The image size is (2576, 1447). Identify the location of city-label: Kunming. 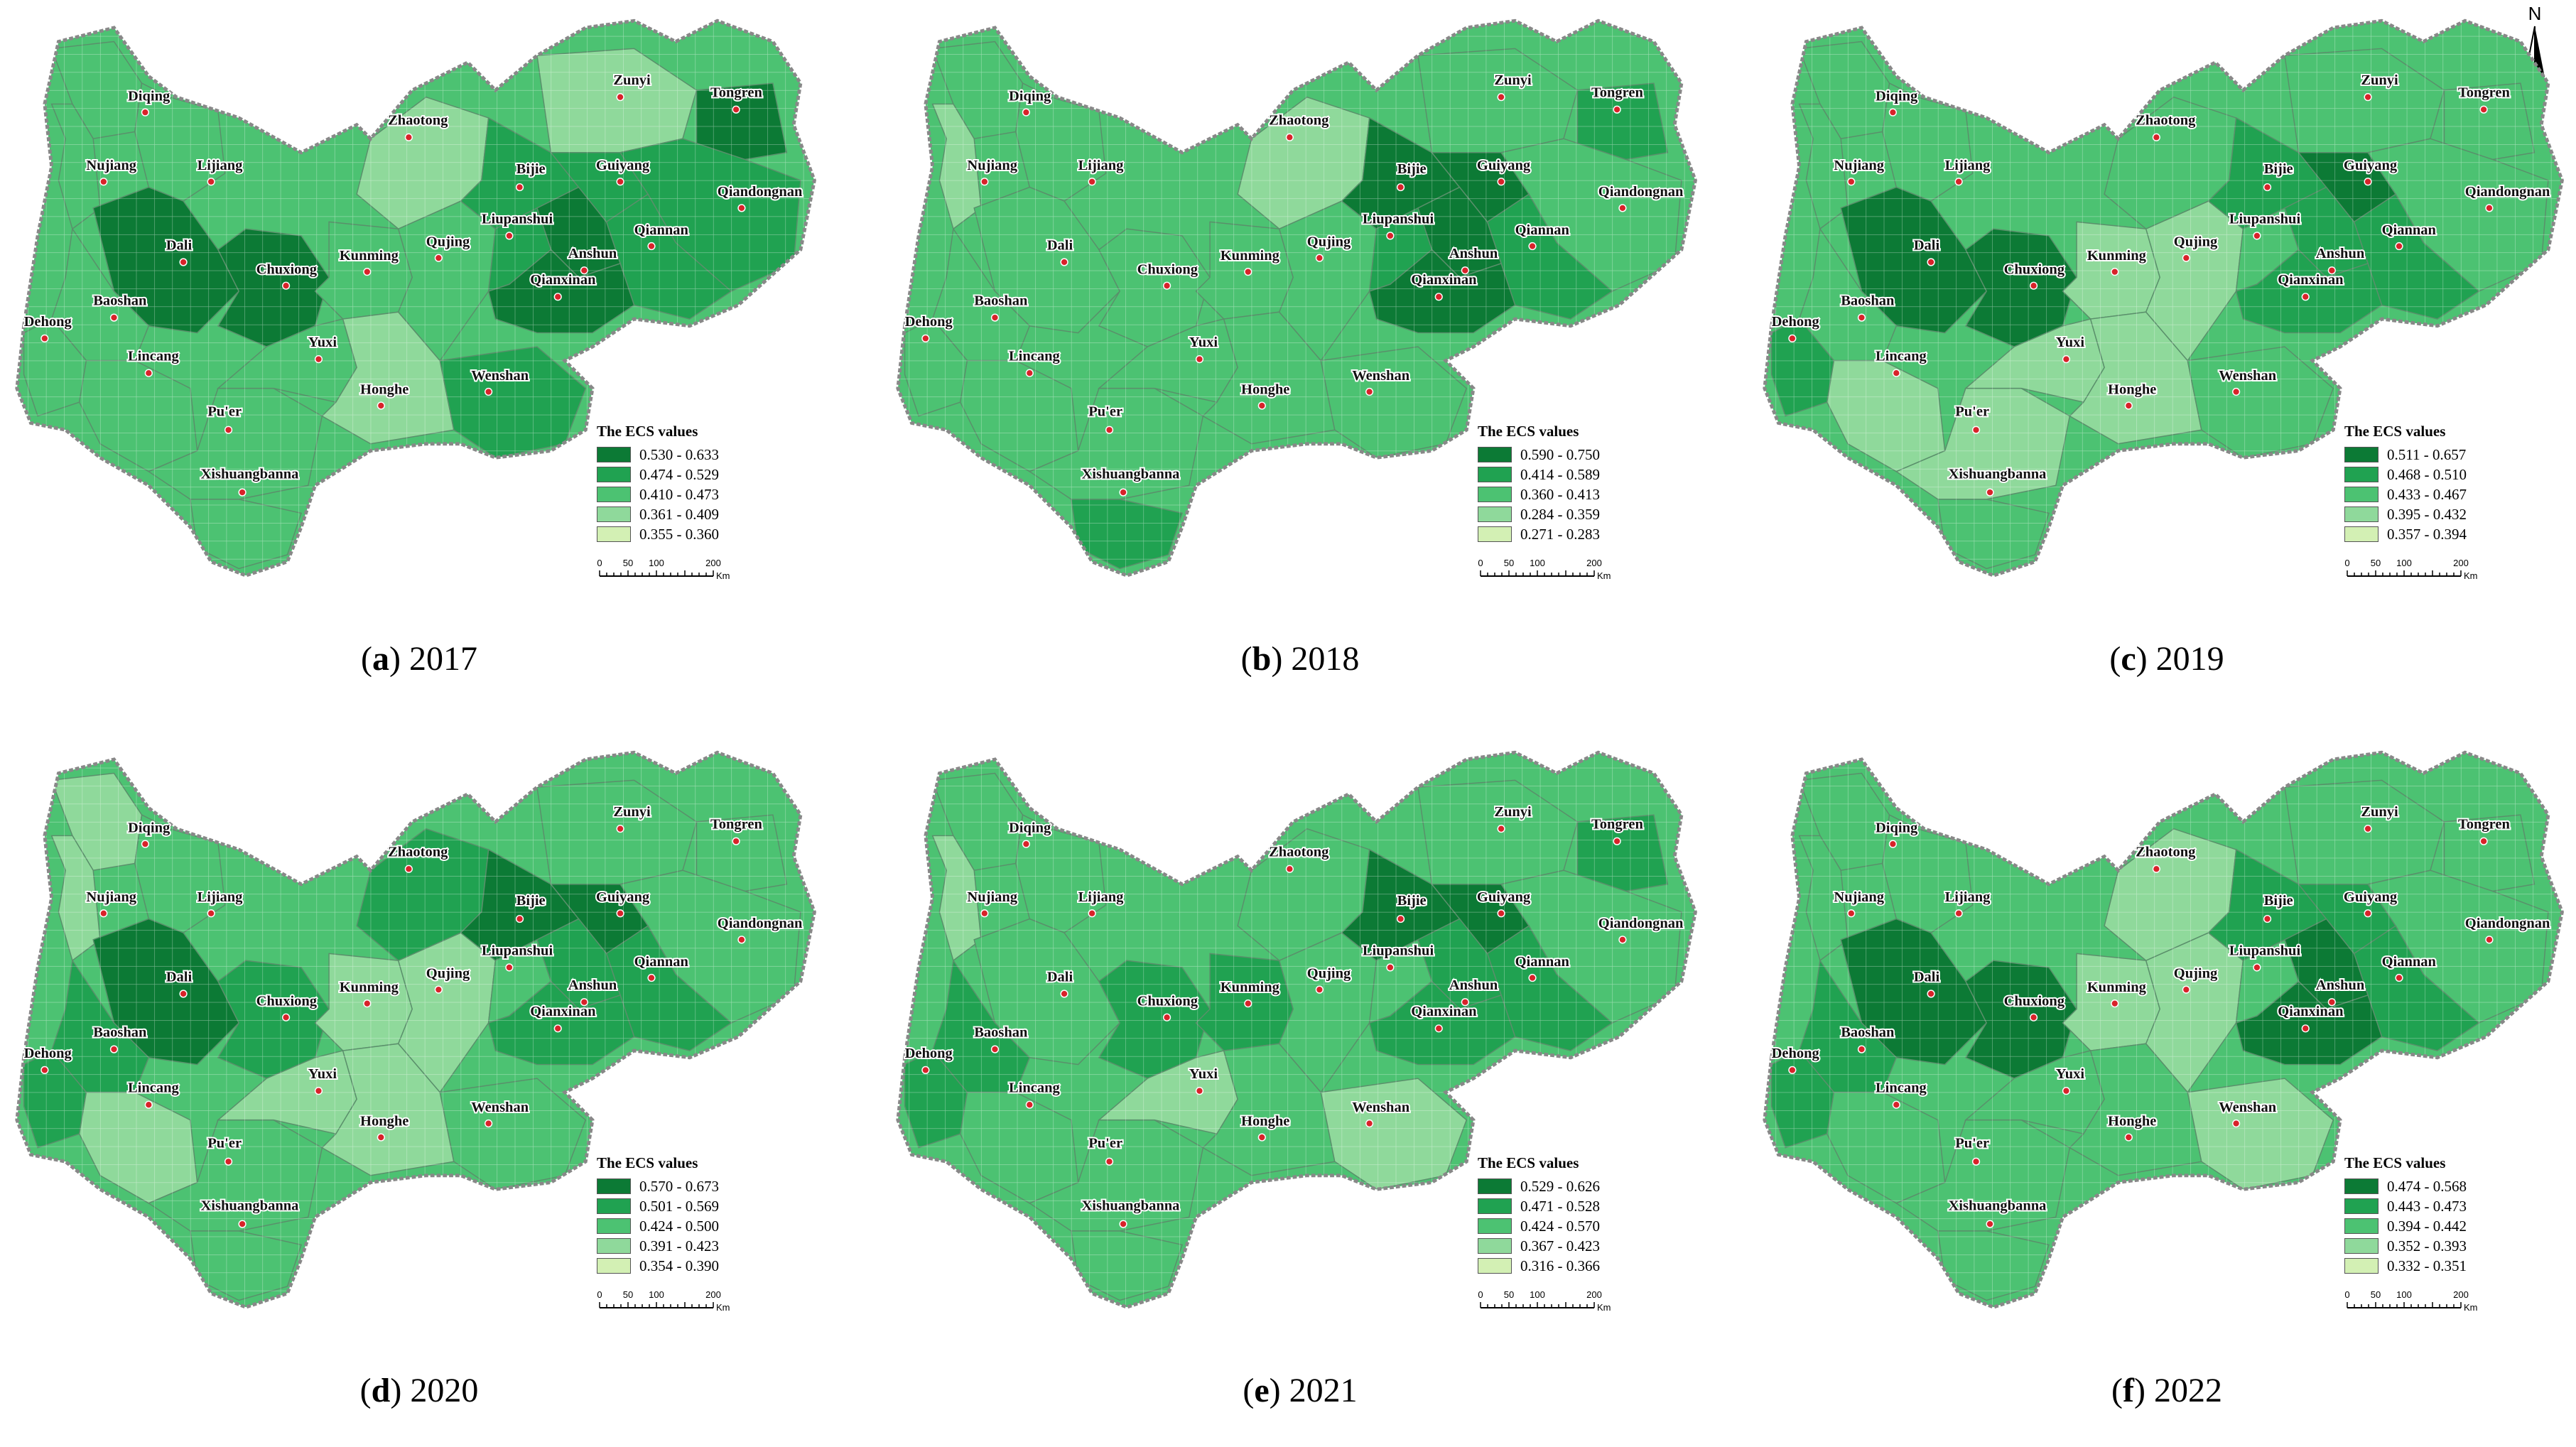
(1250, 256).